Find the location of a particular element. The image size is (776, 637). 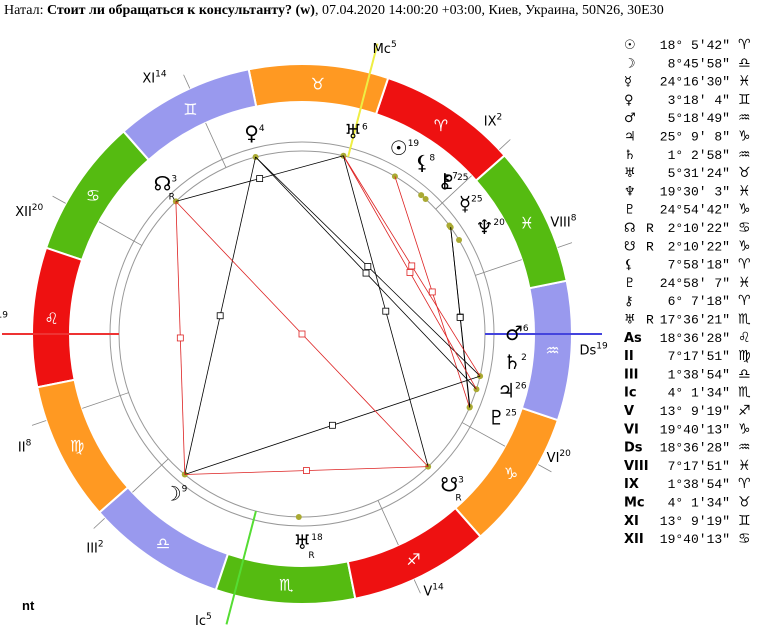

planet-glyph: ☋3 is located at coordinates (452, 485).